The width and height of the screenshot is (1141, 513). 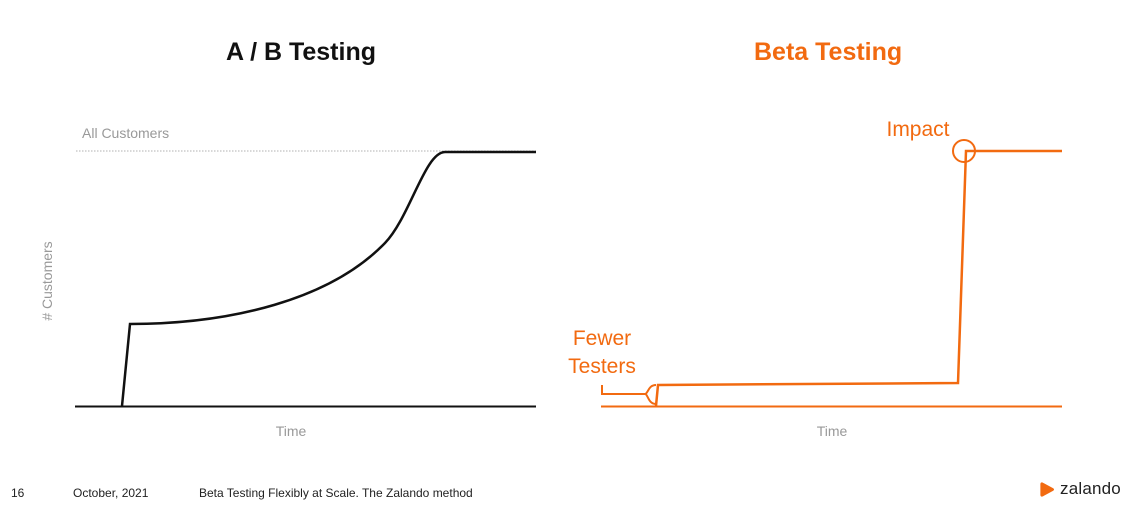 I want to click on beta-time-label: Time, so click(x=832, y=431).